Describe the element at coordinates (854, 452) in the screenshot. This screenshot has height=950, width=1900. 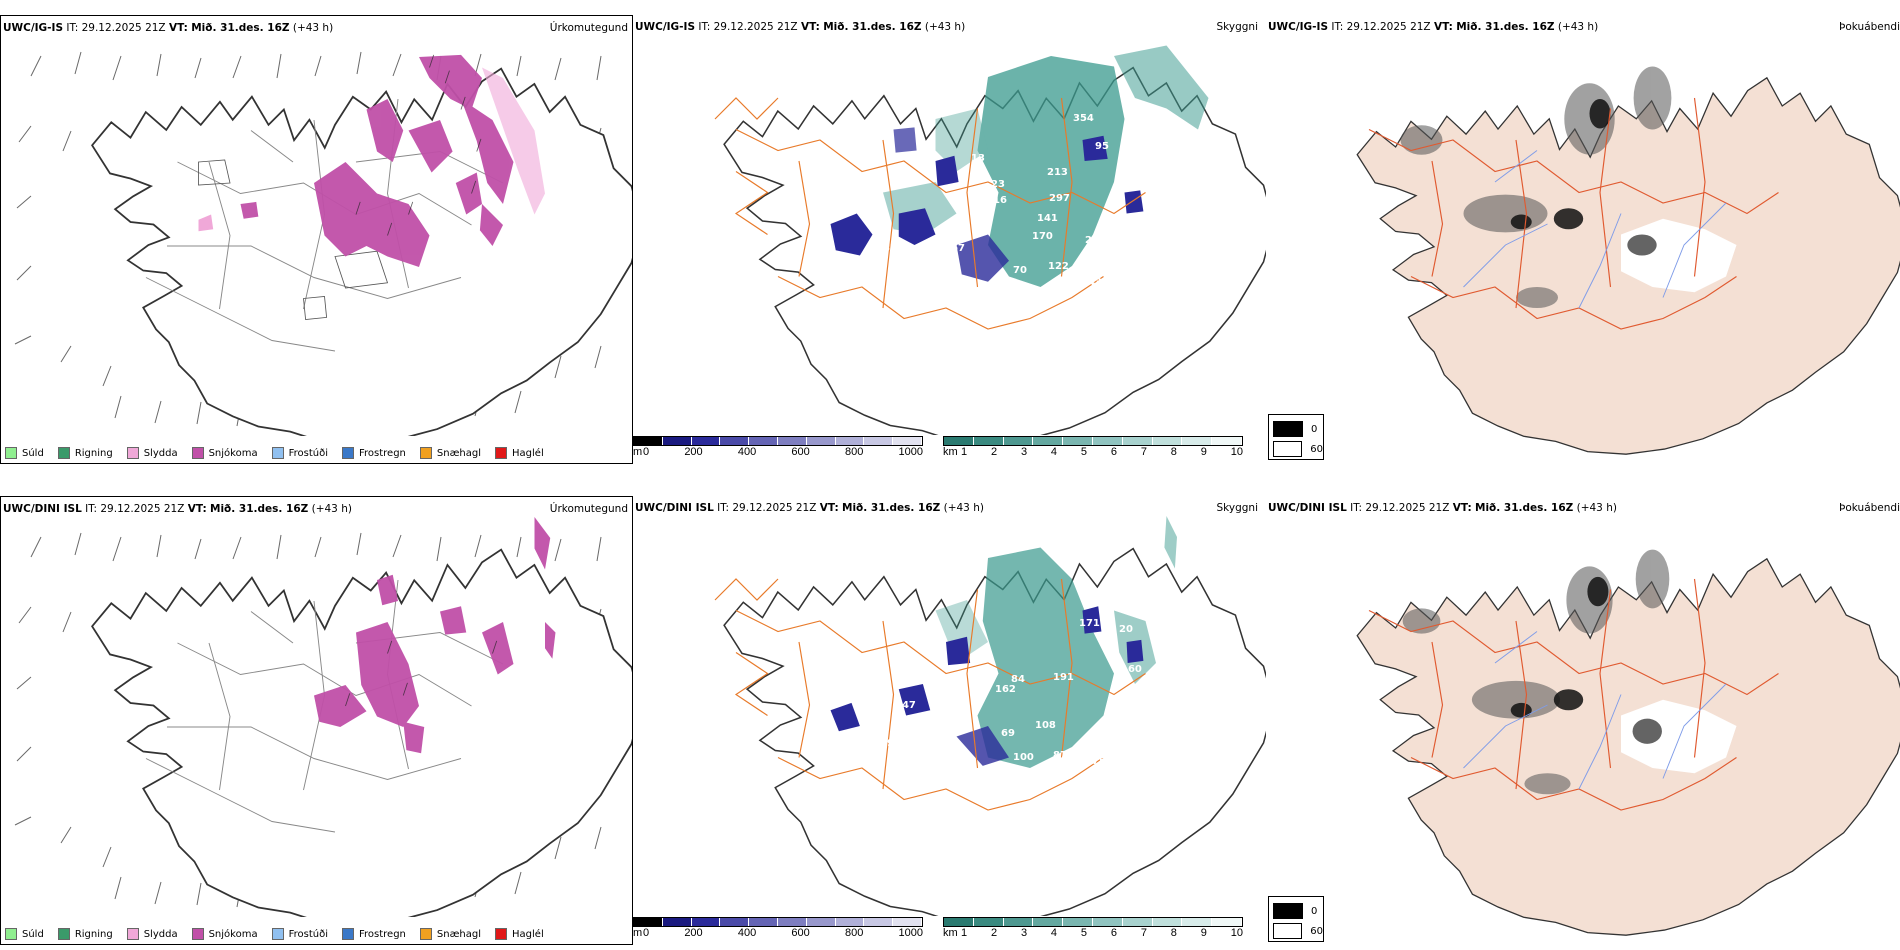
I see `cloudbase-tick: 800` at that location.